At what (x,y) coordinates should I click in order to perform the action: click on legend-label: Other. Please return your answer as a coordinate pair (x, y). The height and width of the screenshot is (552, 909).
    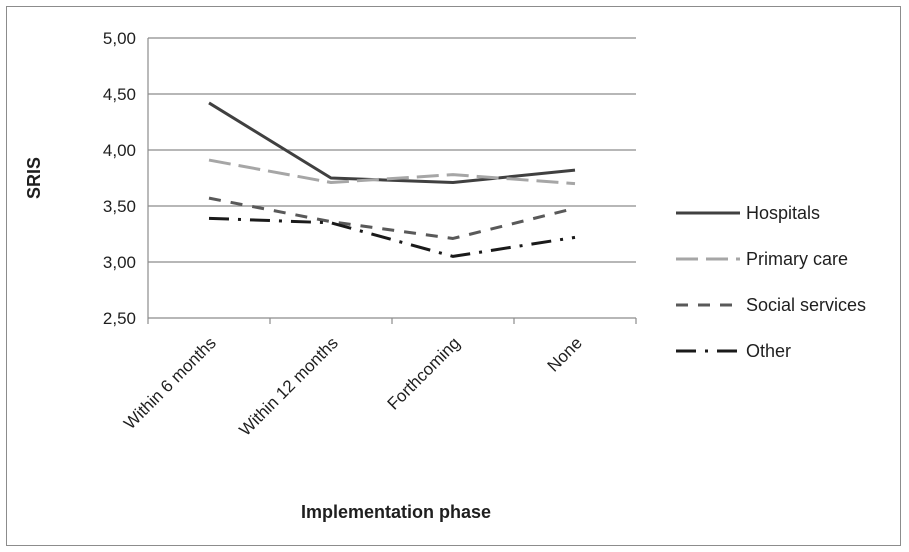
    Looking at the image, I should click on (768, 351).